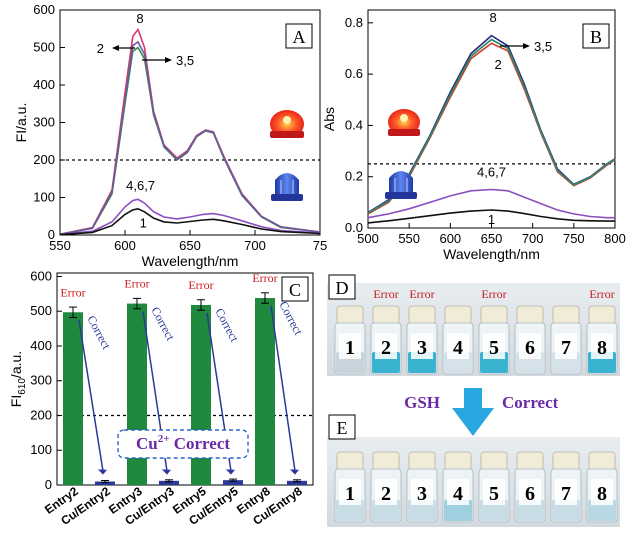 The height and width of the screenshot is (534, 627). I want to click on x-tick-label: 500, so click(368, 238).